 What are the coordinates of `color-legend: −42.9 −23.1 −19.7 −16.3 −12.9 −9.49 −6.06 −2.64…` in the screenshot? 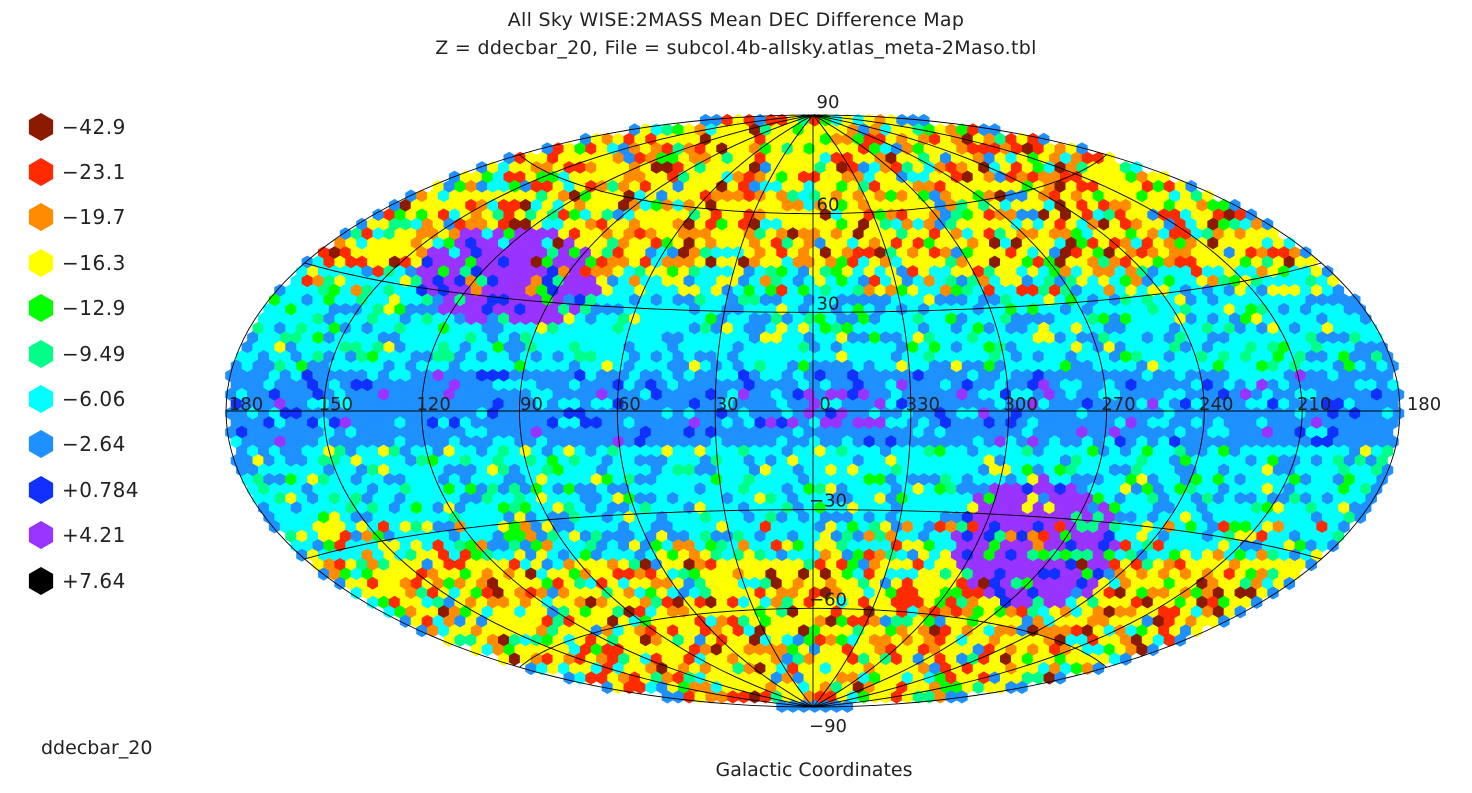 It's located at (82, 353).